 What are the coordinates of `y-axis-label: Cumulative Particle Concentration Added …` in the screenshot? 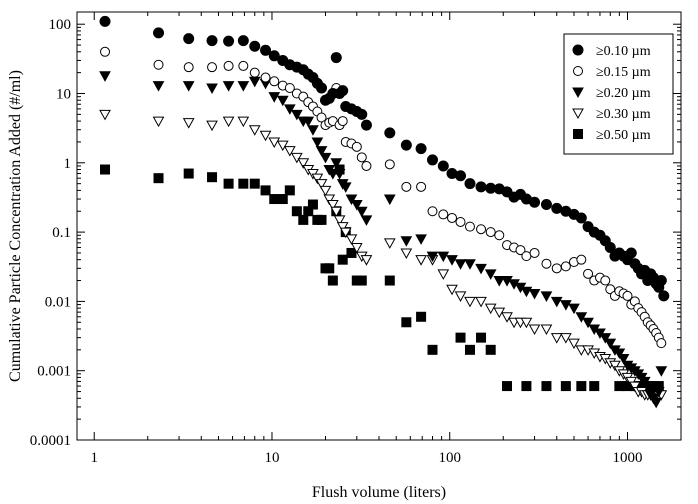 It's located at (15, 226).